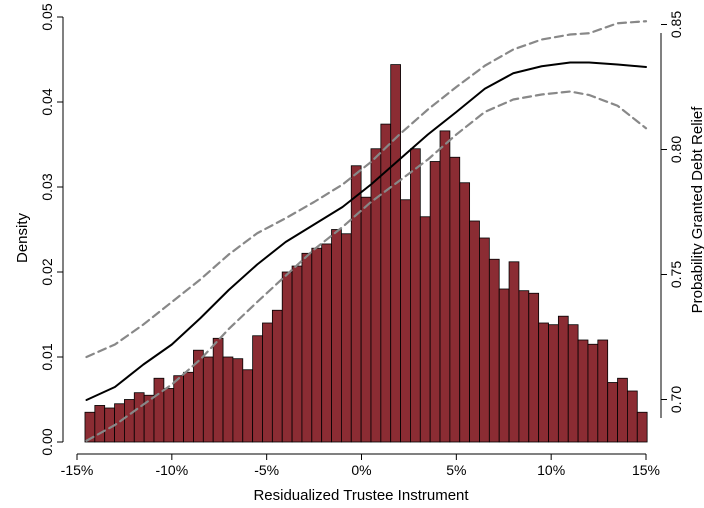 The height and width of the screenshot is (508, 704). Describe the element at coordinates (171, 470) in the screenshot. I see `x-tick-label: -10%` at that location.